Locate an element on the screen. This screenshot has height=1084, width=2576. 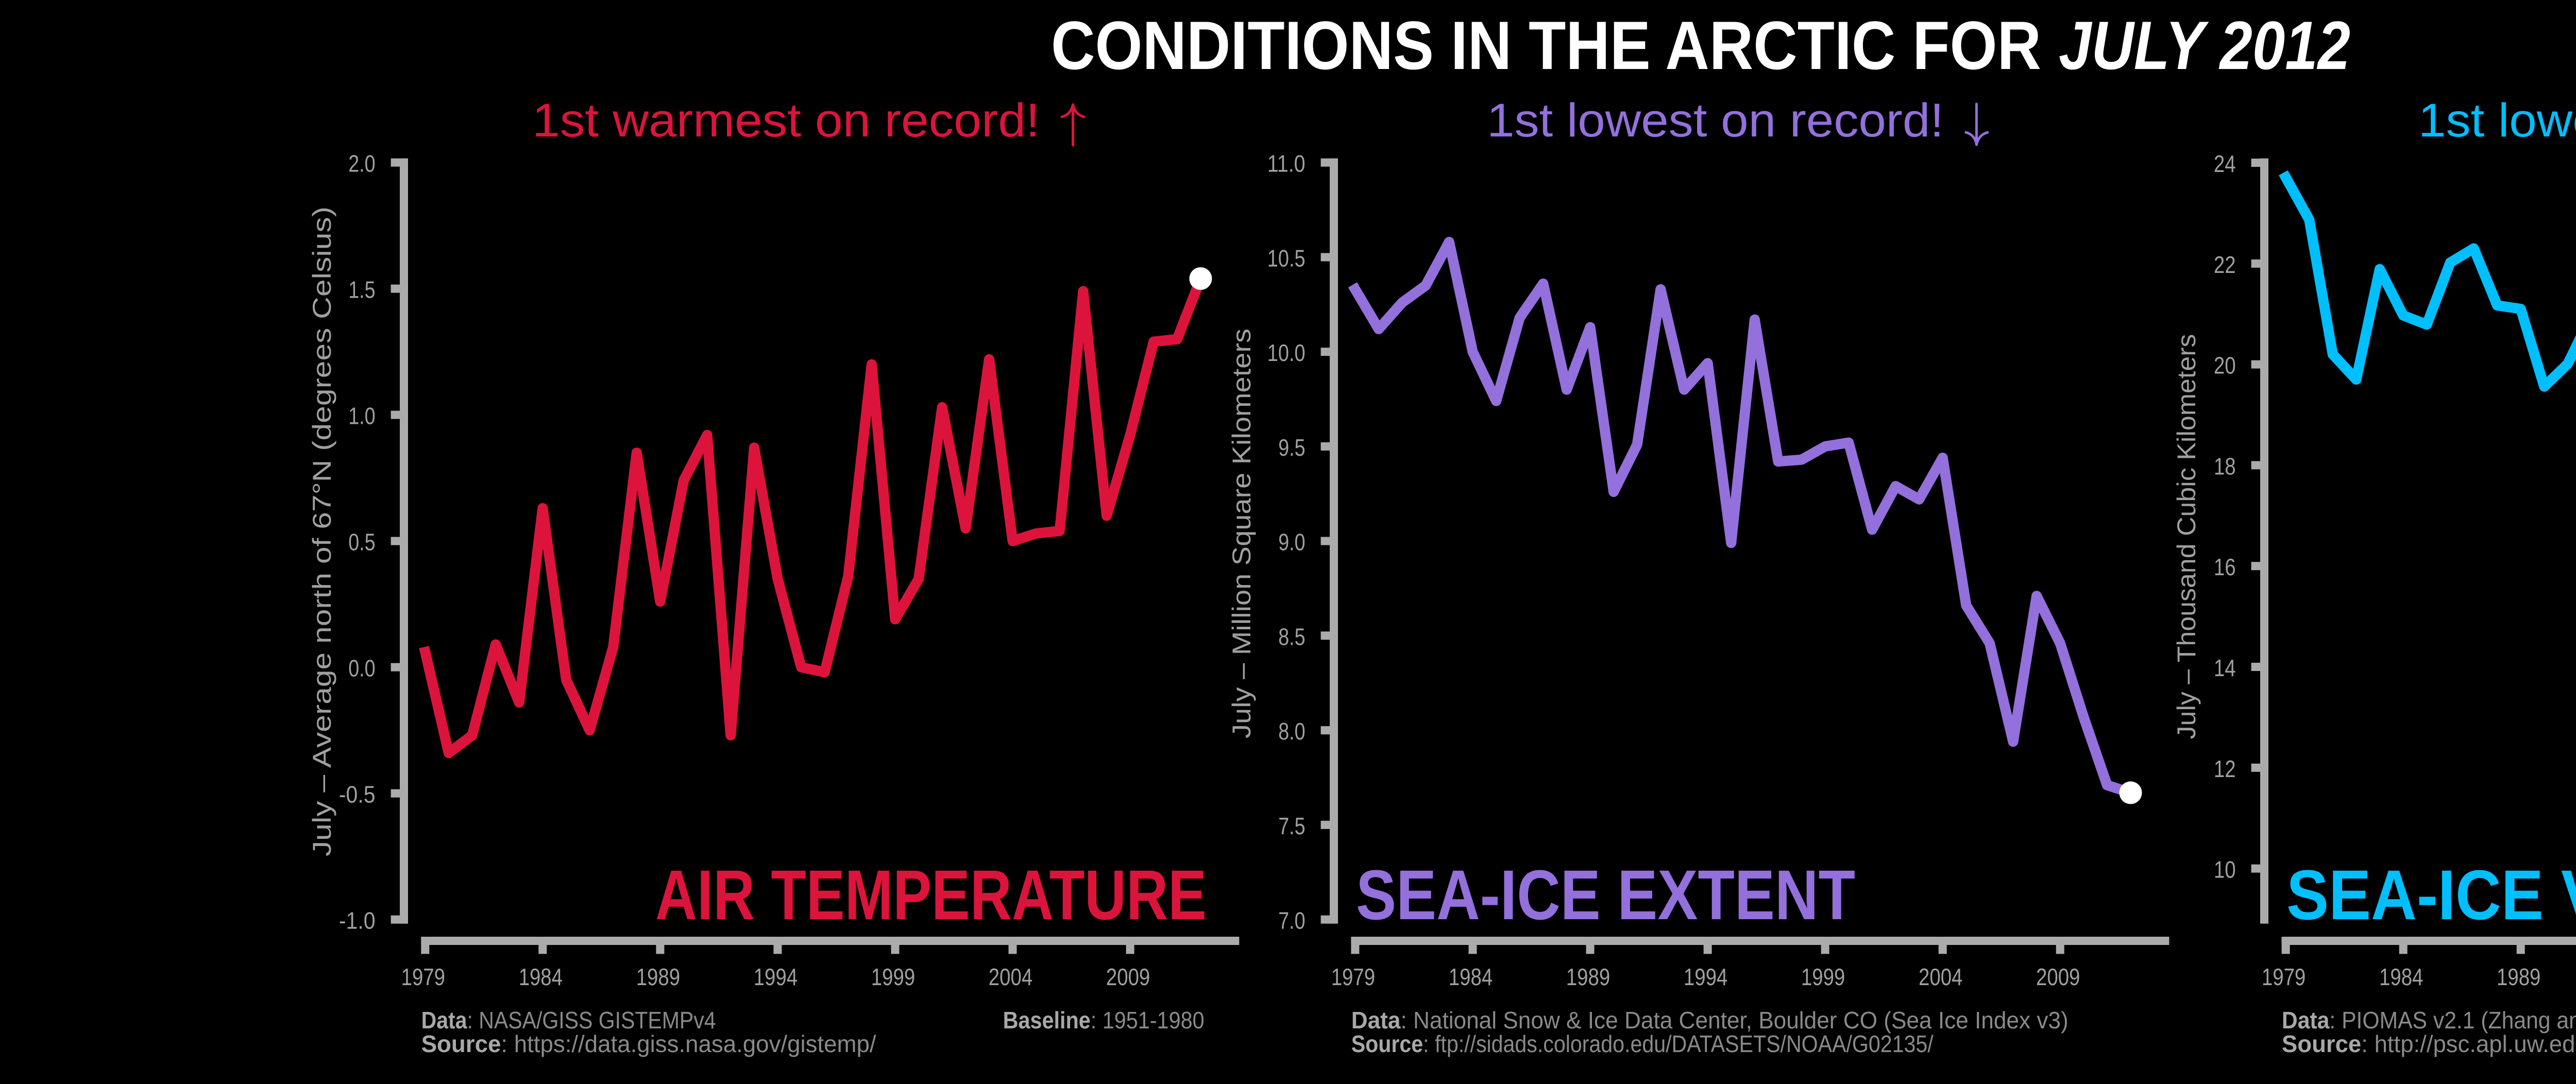
svg-text: 16 is located at coordinates (2225, 567).